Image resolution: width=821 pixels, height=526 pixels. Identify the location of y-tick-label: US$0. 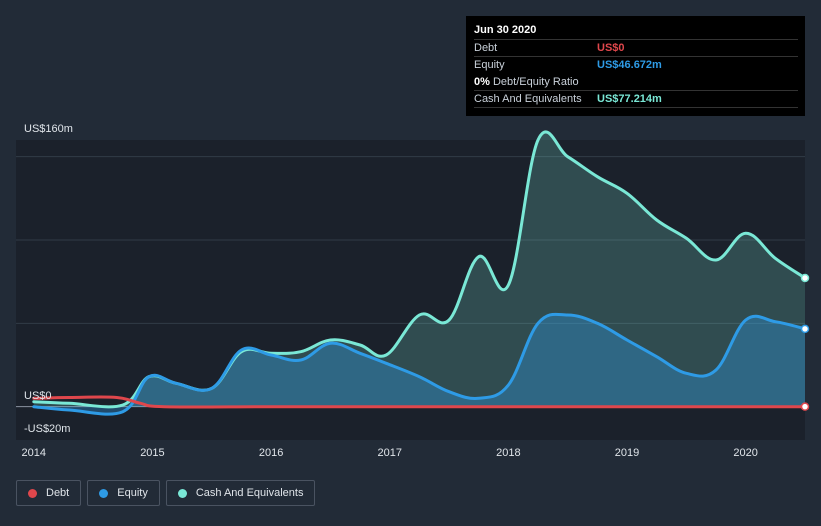
(38, 396).